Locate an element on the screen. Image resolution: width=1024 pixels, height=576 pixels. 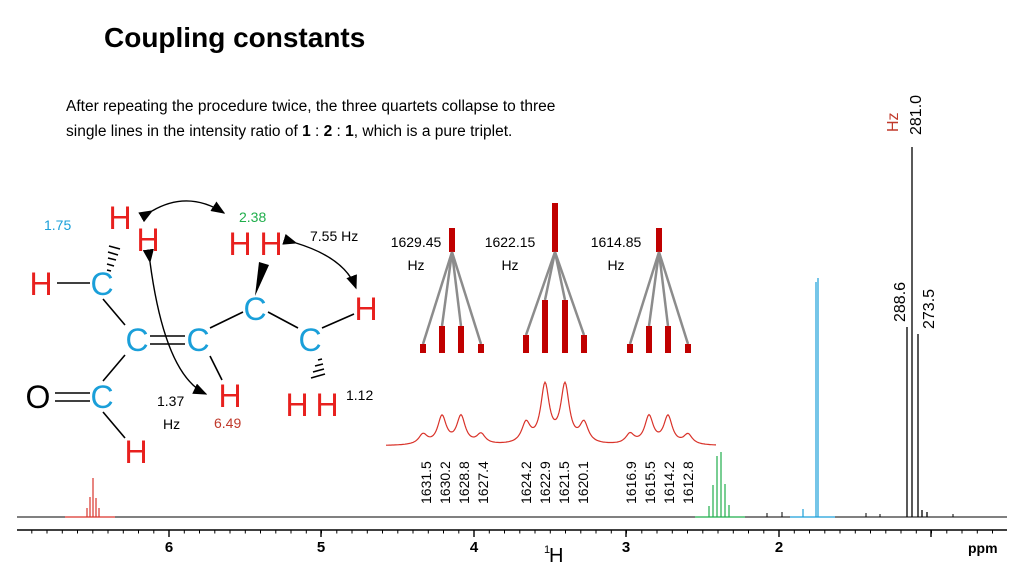
atom-c1: C is located at coordinates (101, 284).